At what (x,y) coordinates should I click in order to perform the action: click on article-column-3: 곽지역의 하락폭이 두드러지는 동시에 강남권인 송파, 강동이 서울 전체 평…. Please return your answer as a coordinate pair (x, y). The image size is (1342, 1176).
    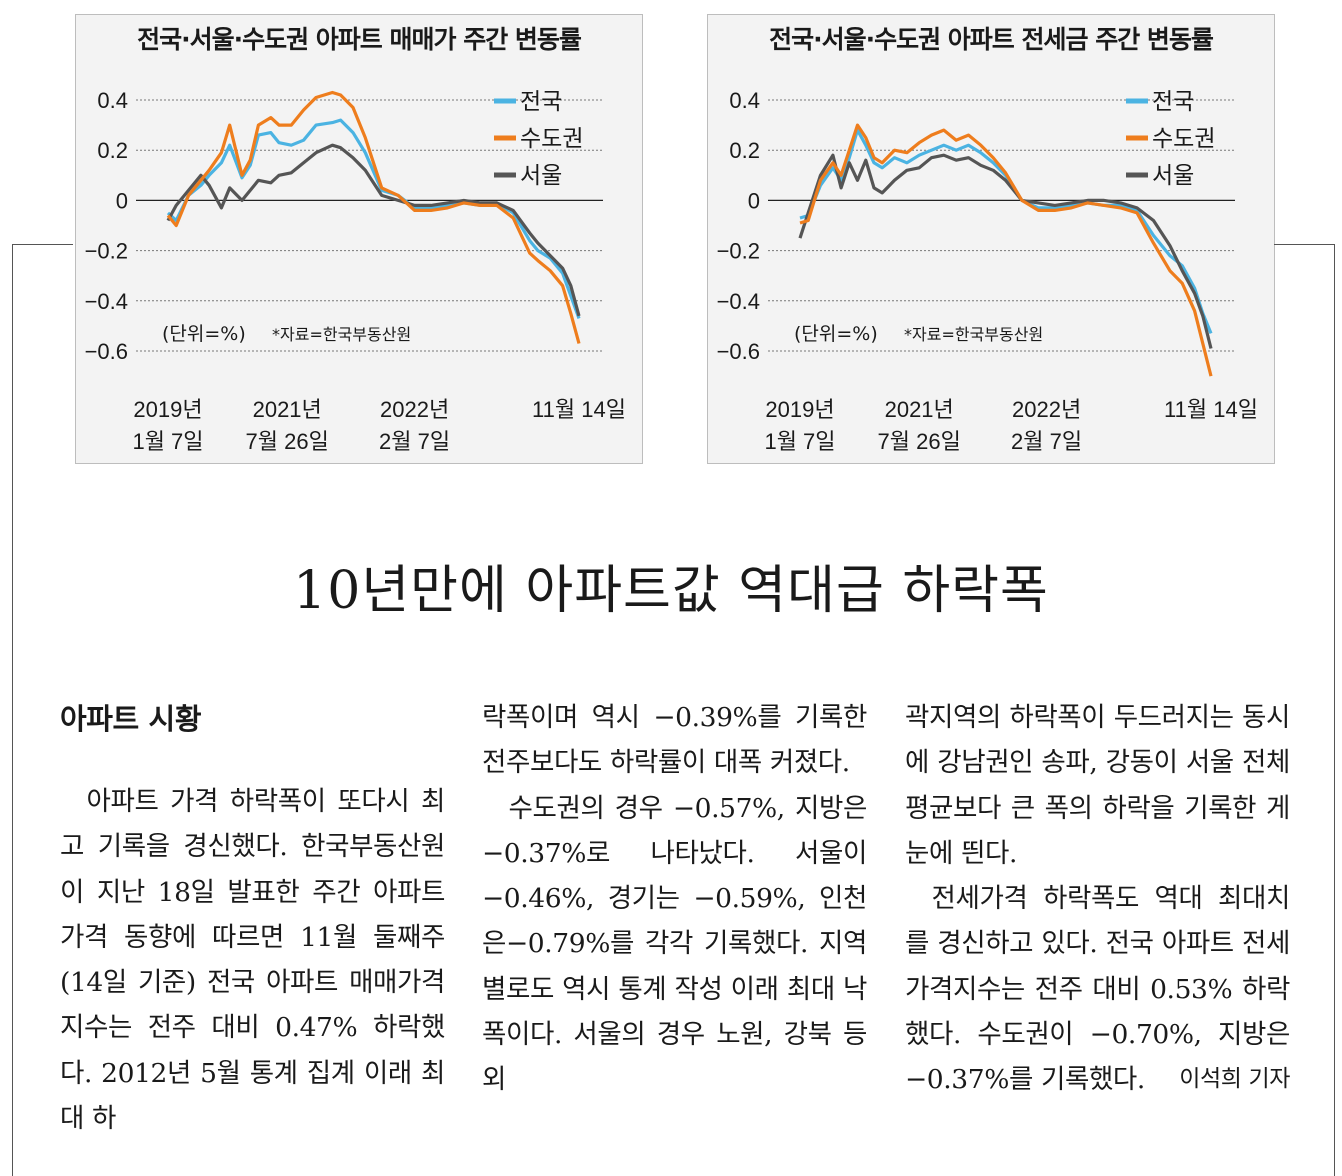
    Looking at the image, I should click on (1097, 899).